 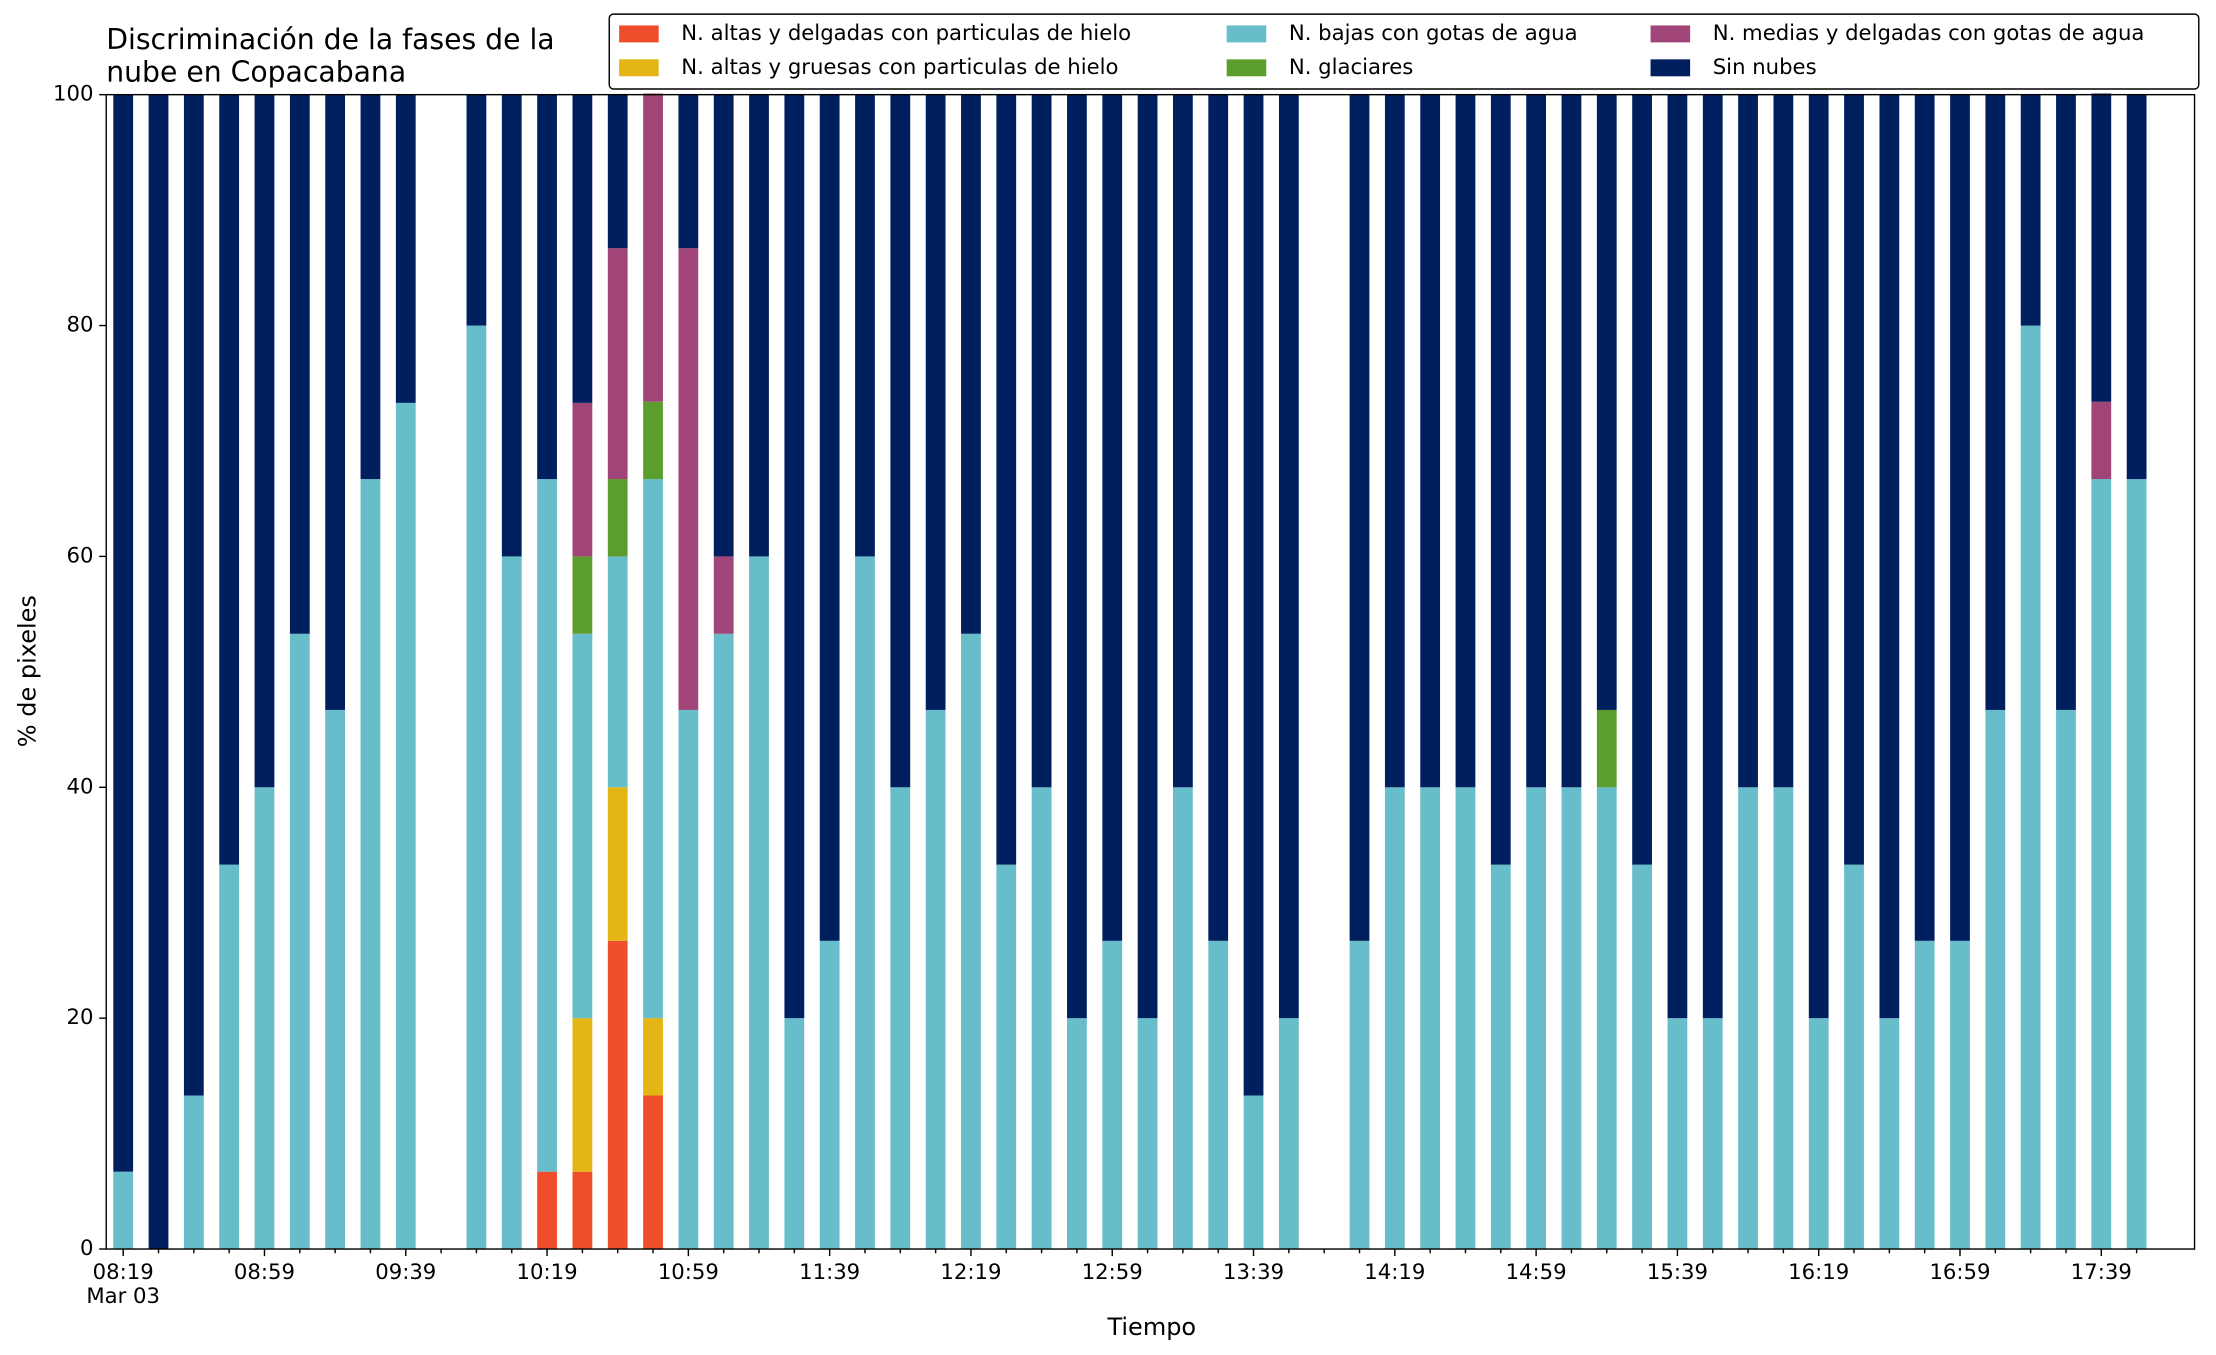 What do you see at coordinates (80, 324) in the screenshot?
I see `y-tick-label: 80` at bounding box center [80, 324].